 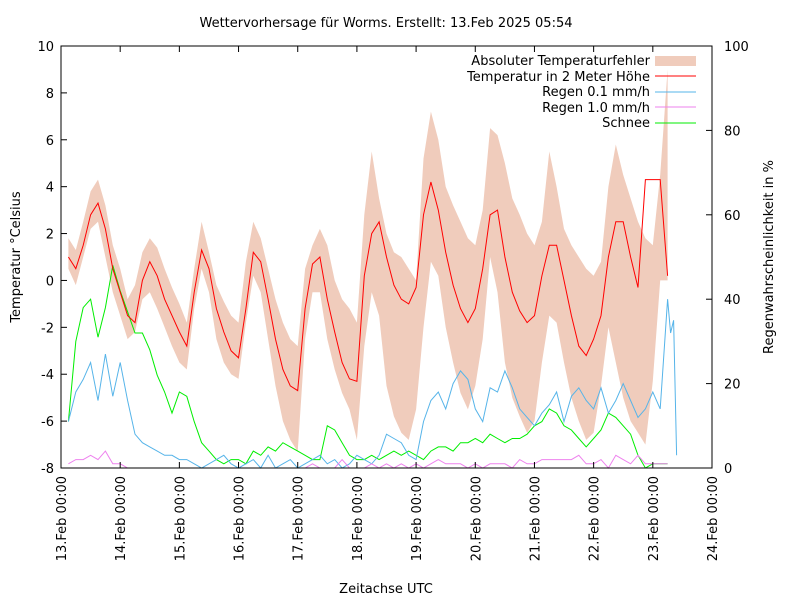 I want to click on x-tick-label: 19.Feb 00:00, so click(x=417, y=518).